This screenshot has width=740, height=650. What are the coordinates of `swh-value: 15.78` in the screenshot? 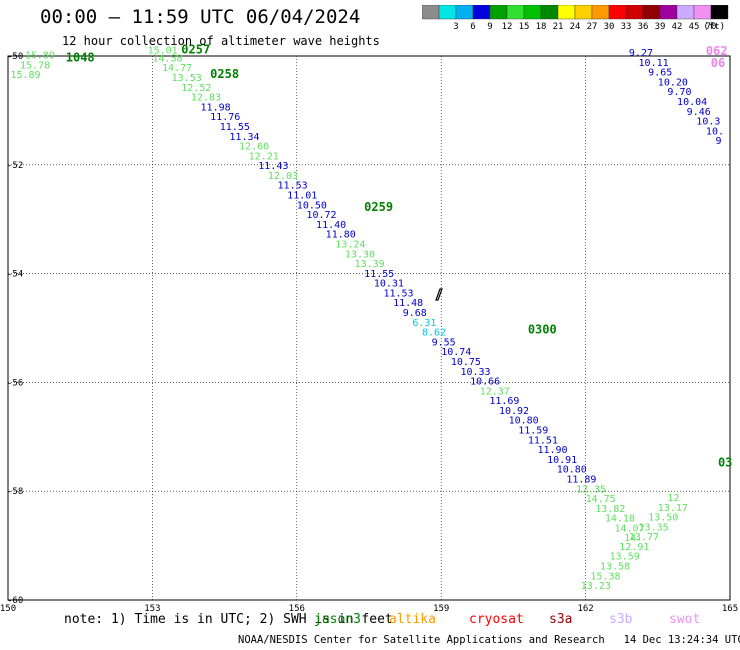 It's located at (35, 66).